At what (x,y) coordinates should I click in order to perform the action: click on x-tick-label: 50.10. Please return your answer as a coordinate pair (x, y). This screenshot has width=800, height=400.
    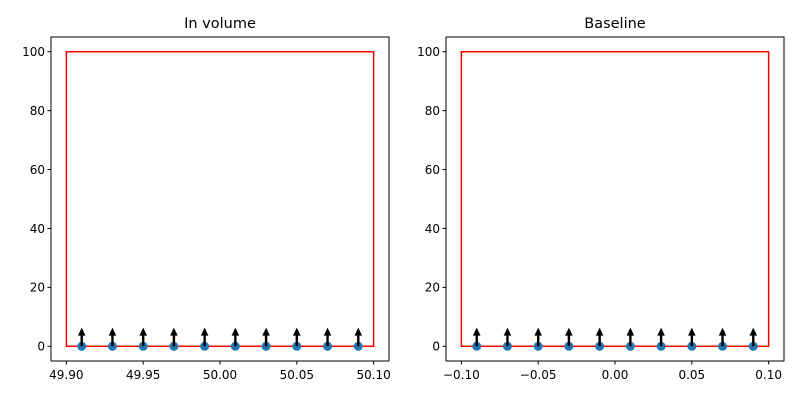
    Looking at the image, I should click on (373, 375).